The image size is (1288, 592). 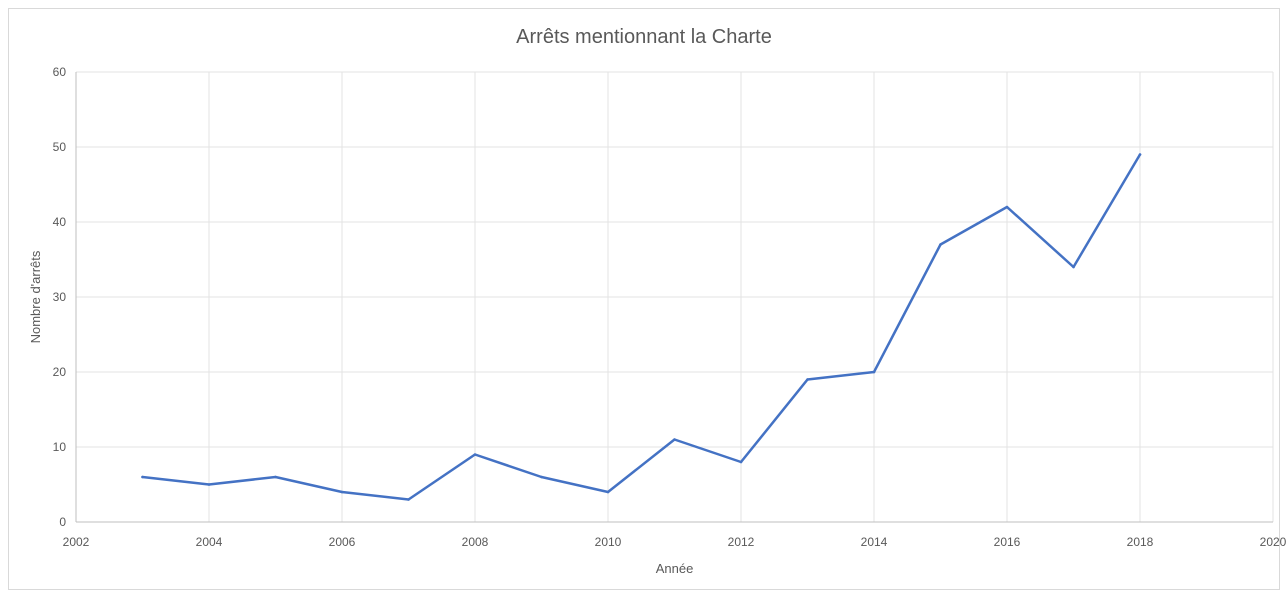 I want to click on x-tick-label: 2020, so click(x=1273, y=542).